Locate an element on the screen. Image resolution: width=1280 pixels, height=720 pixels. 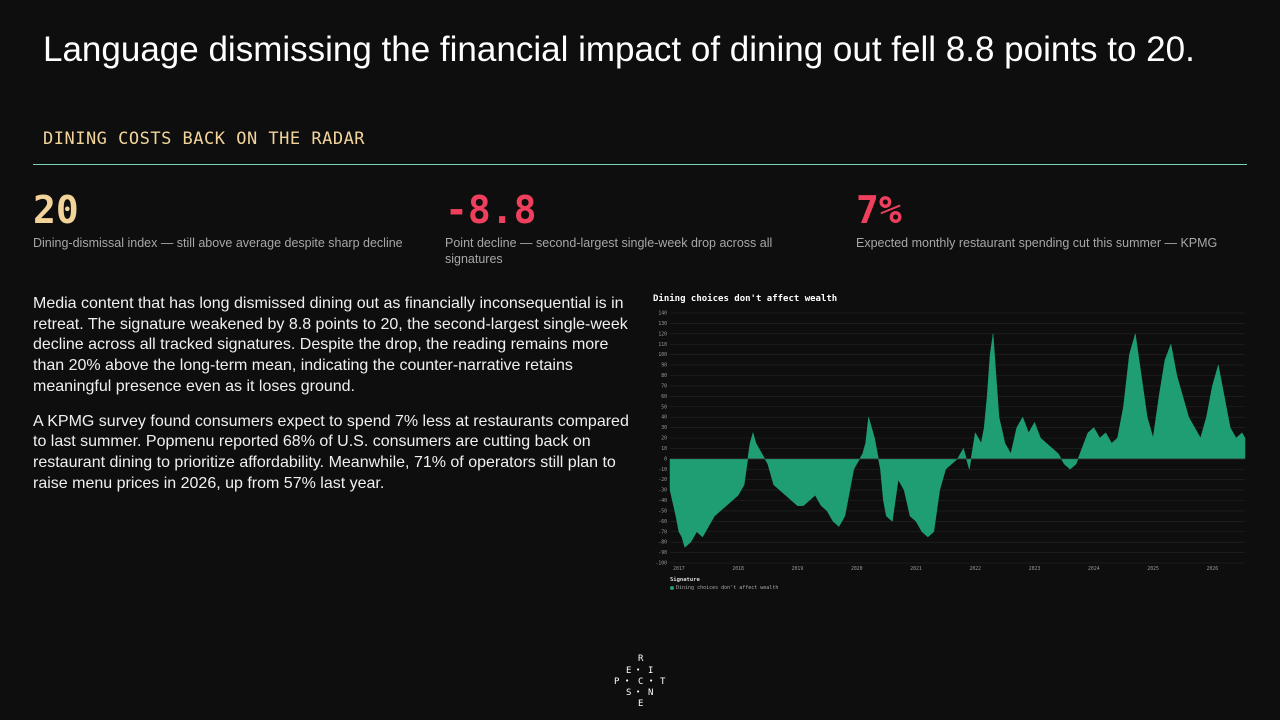
header-divider is located at coordinates (640, 164).